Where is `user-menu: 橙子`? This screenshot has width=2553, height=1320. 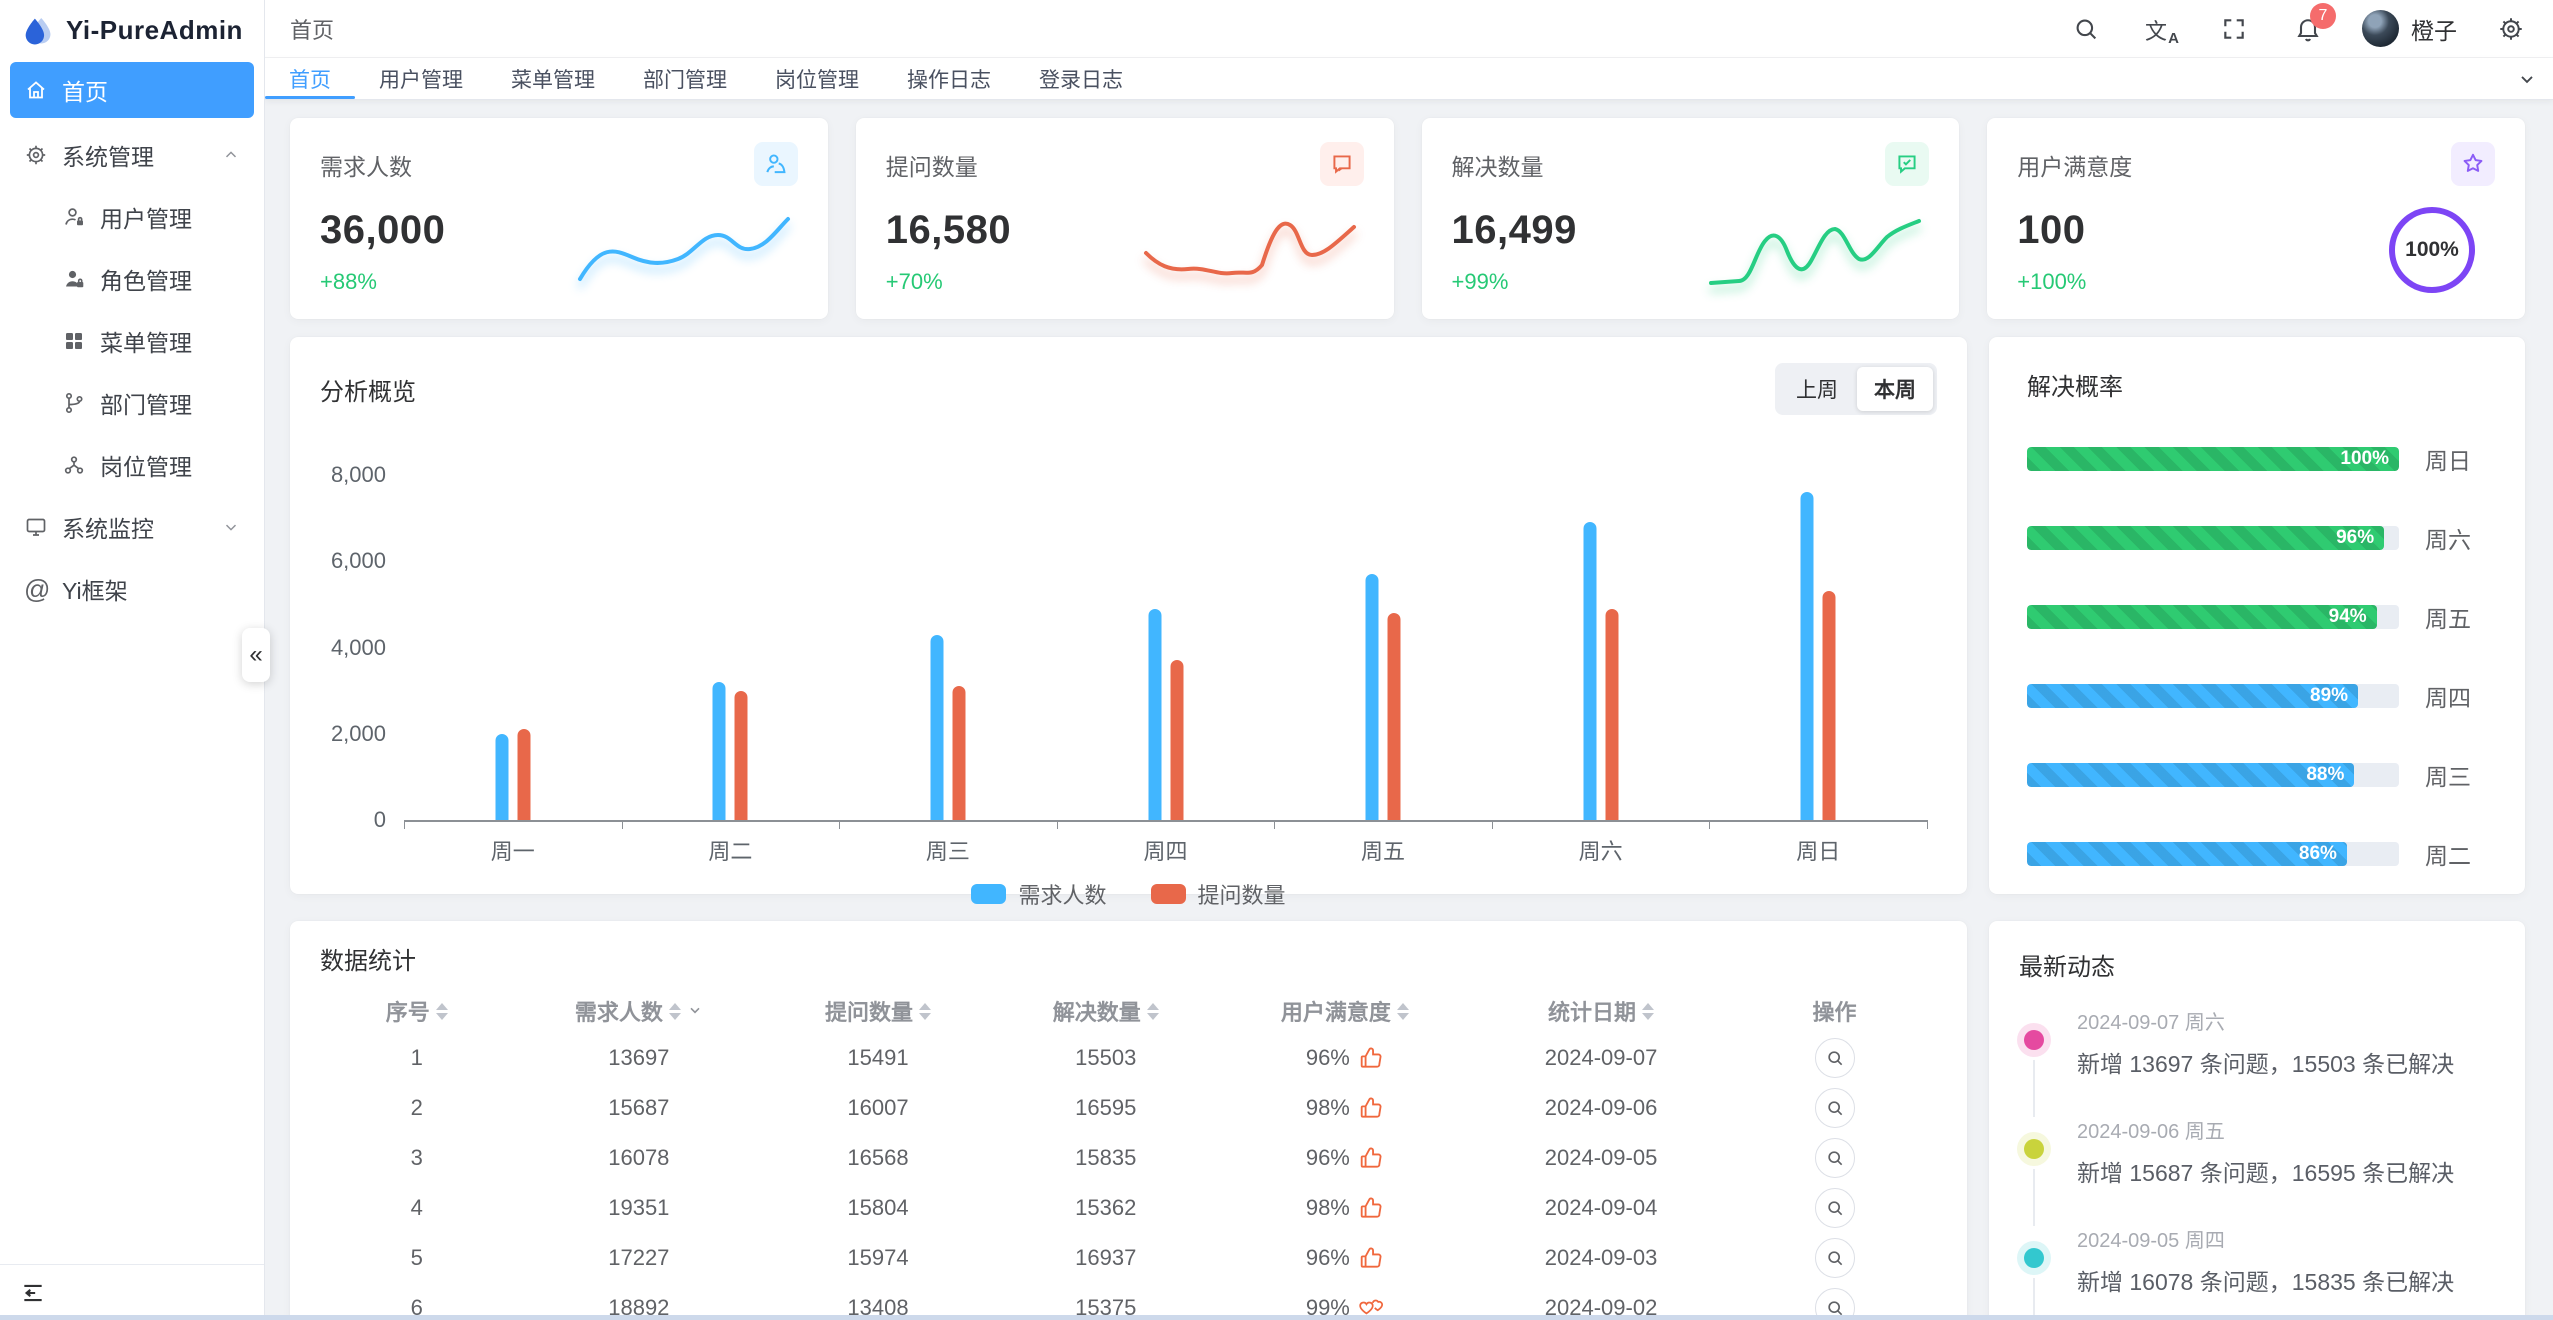 user-menu: 橙子 is located at coordinates (2409, 28).